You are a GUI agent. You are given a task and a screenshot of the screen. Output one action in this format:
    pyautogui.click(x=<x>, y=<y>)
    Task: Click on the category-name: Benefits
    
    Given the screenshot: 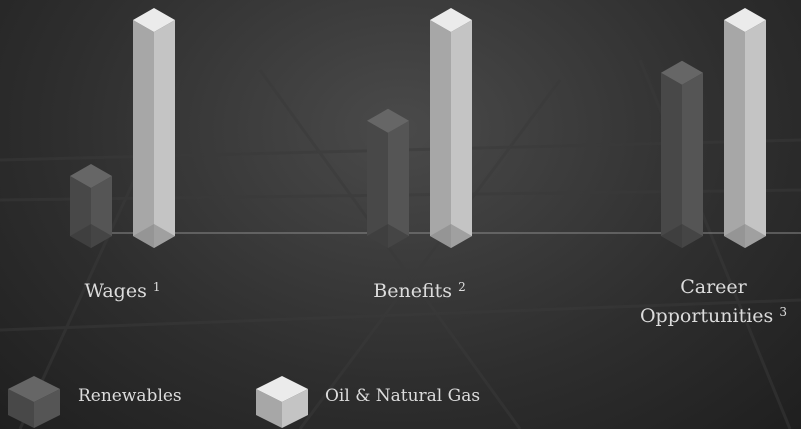 What is the action you would take?
    pyautogui.click(x=413, y=291)
    